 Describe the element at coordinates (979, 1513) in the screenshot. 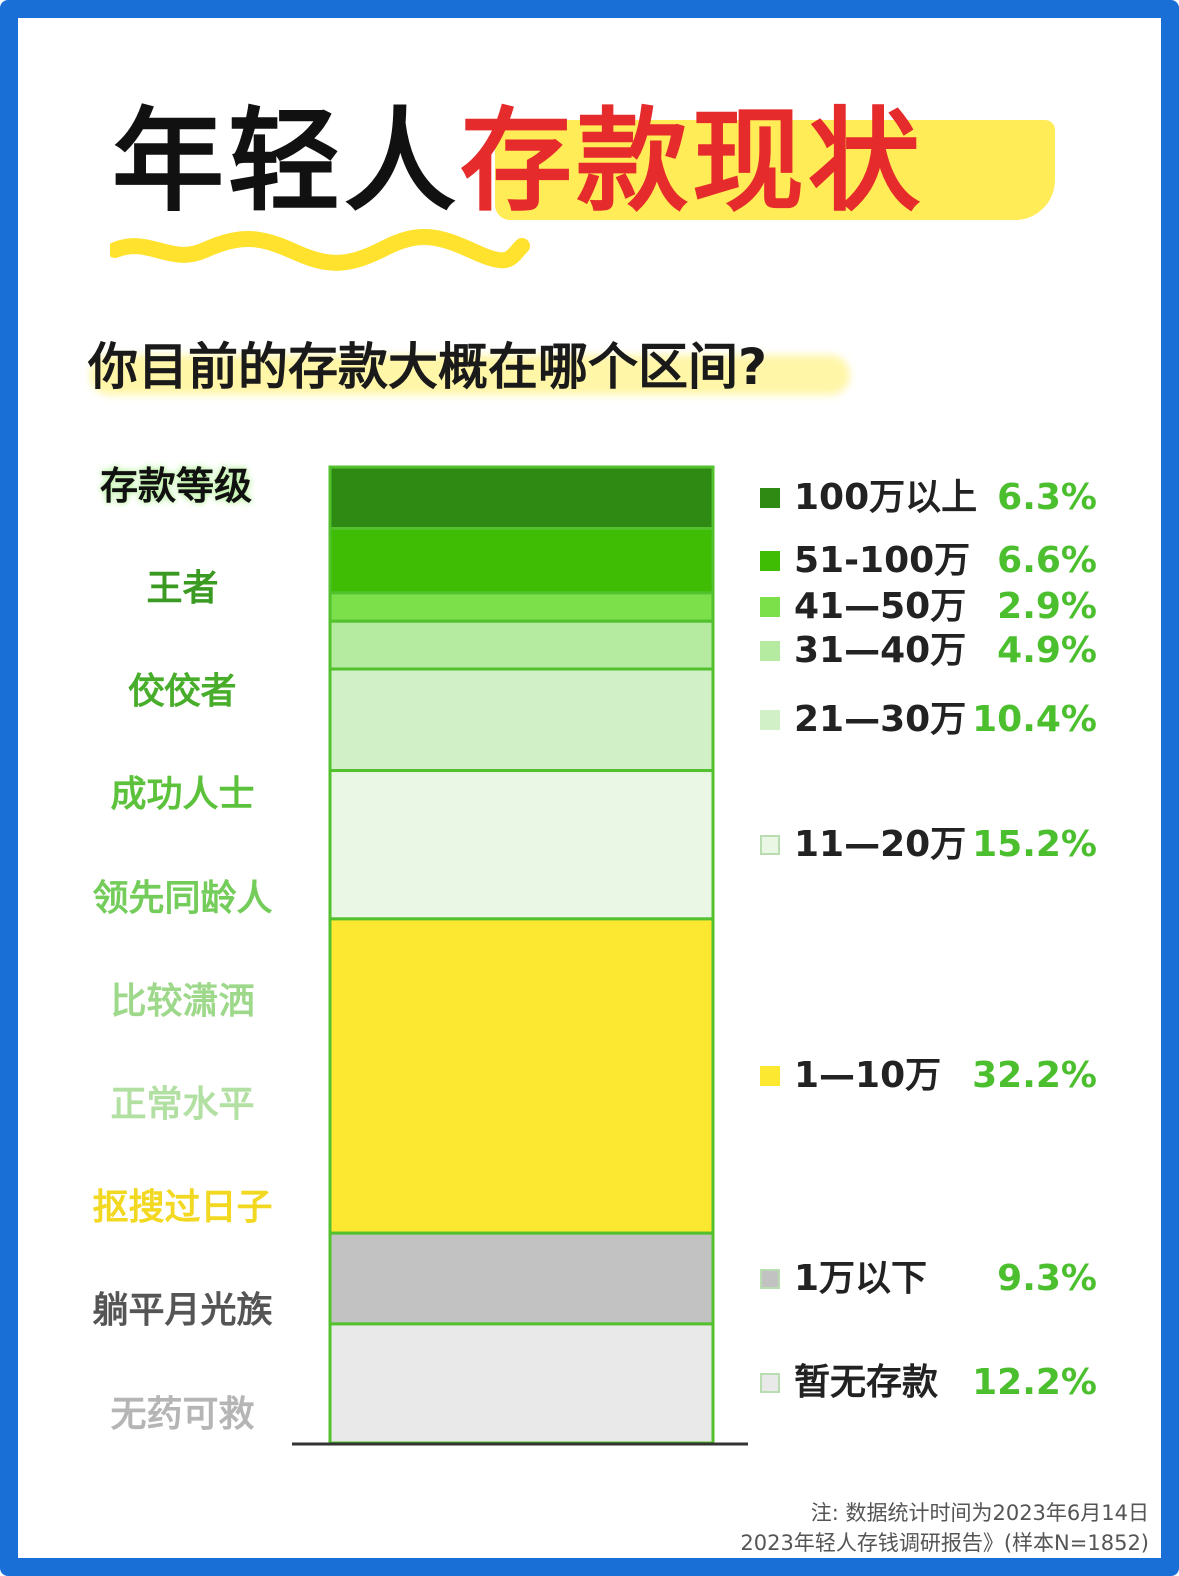

I see `footnote-date: 注: 数据统计时间为2023年6月14日` at that location.